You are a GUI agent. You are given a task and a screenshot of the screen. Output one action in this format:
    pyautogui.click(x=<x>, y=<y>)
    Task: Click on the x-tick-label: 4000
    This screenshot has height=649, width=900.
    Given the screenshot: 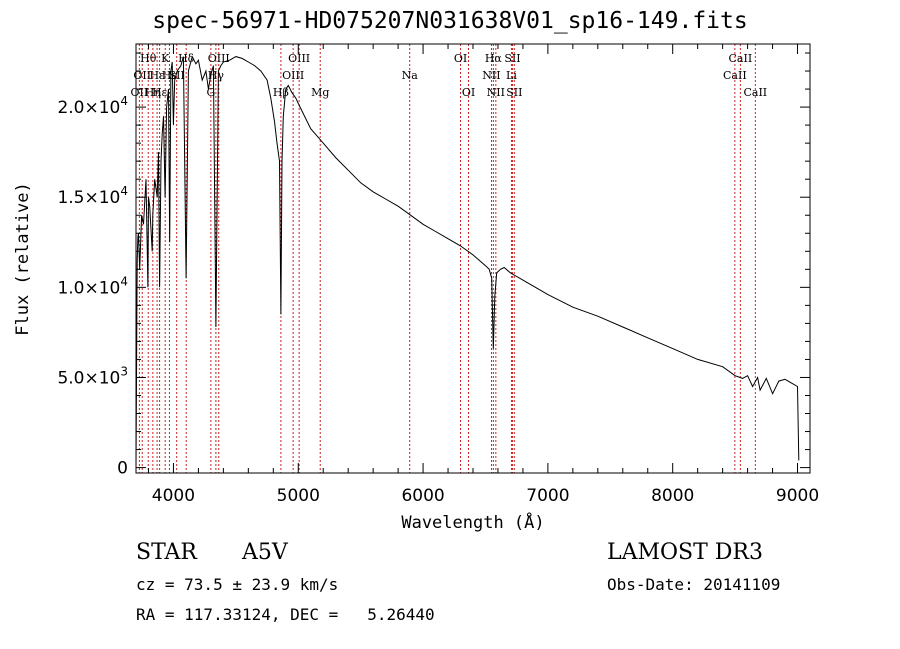 What is the action you would take?
    pyautogui.click(x=173, y=496)
    